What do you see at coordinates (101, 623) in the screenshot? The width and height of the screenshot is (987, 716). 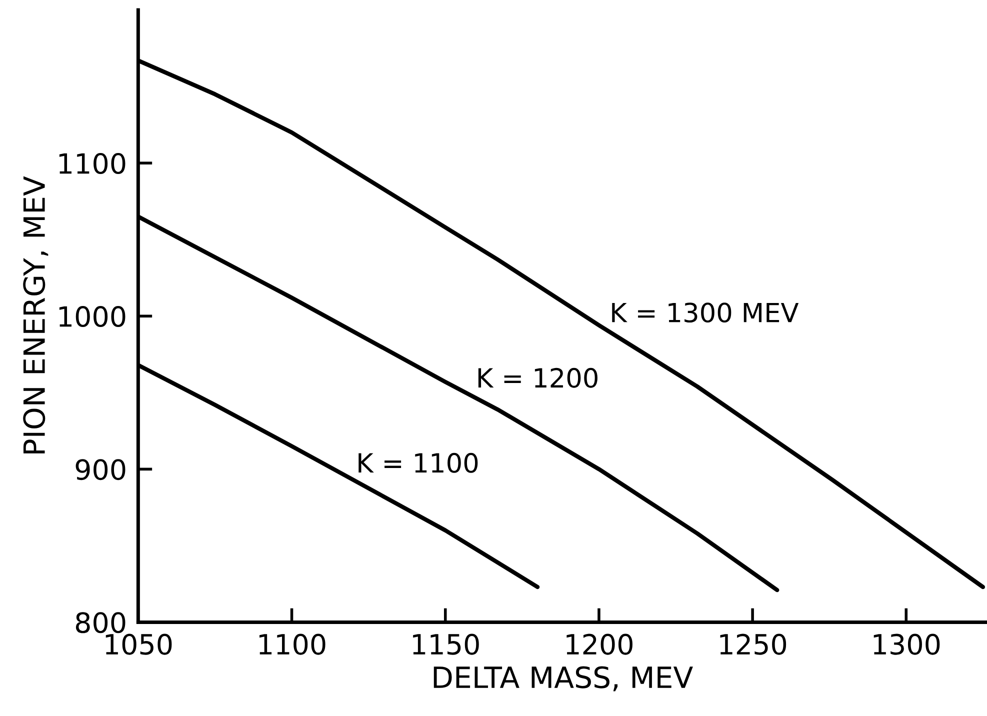 I see `y-tick-label: 800` at bounding box center [101, 623].